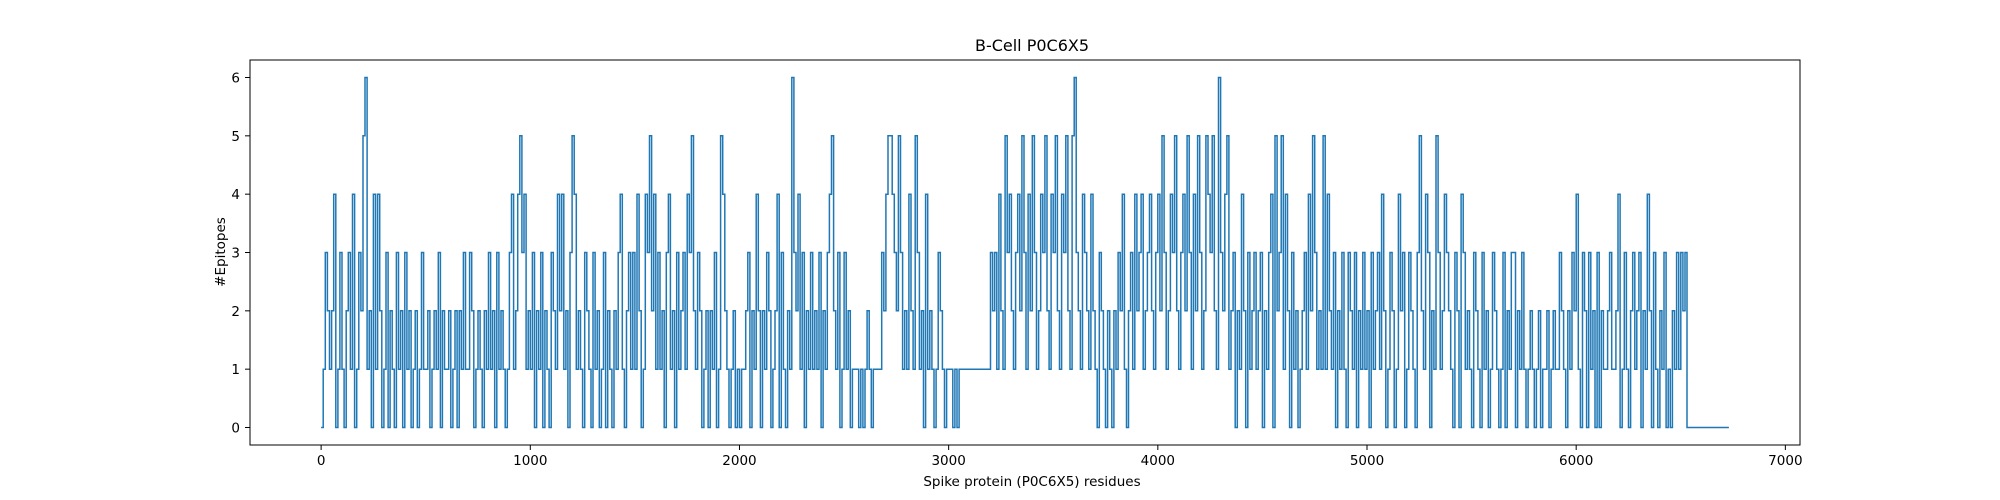 This screenshot has width=2000, height=500. What do you see at coordinates (1158, 461) in the screenshot?
I see `x-tick-label: 4000` at bounding box center [1158, 461].